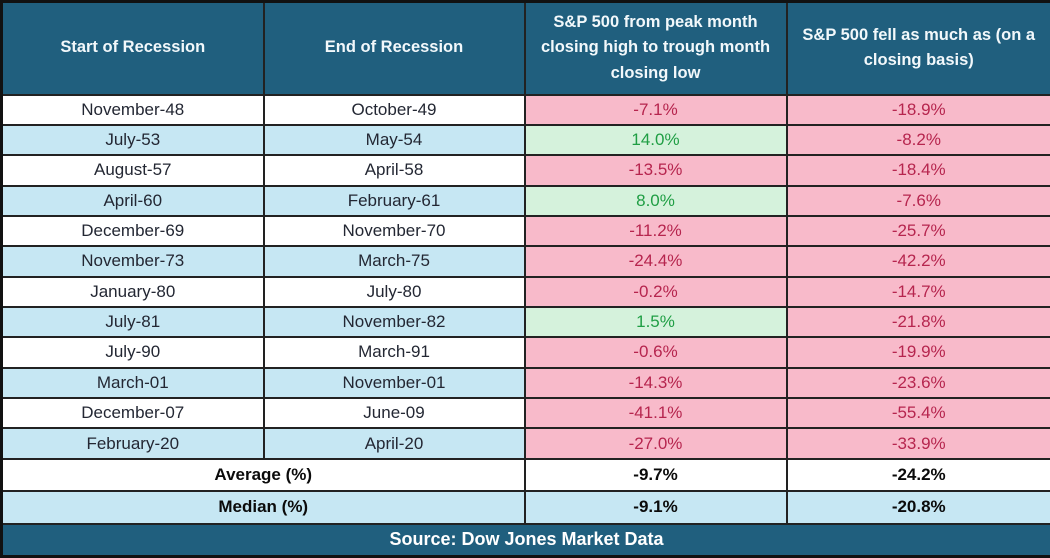 This screenshot has height=558, width=1050. I want to click on end-date-cell: June-09, so click(394, 413).